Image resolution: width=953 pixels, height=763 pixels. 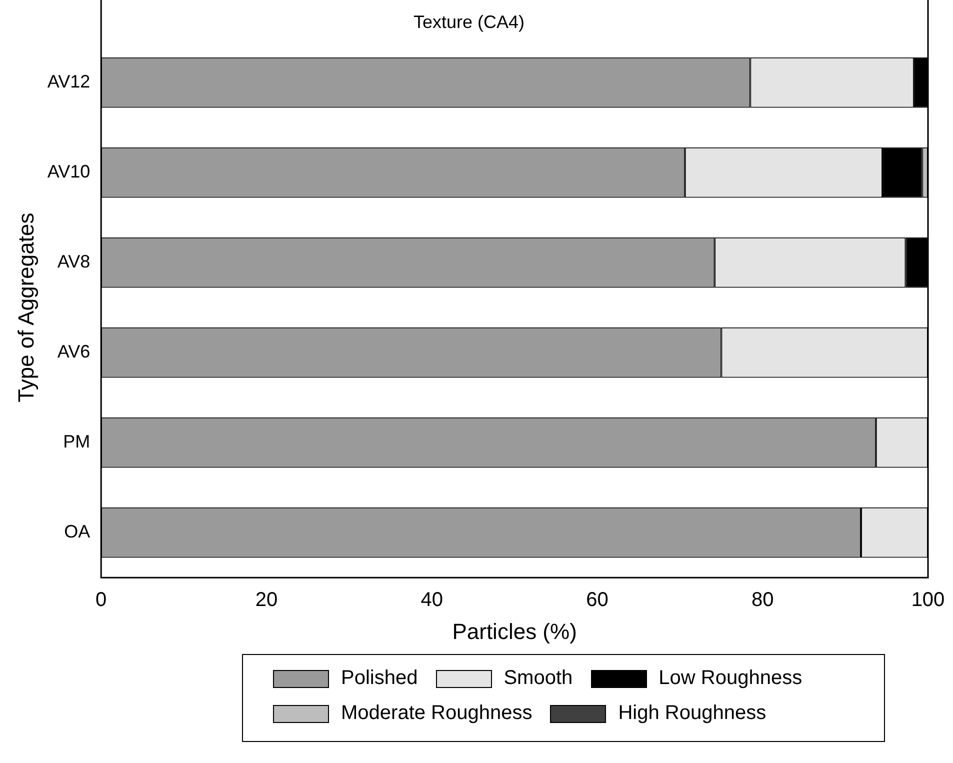 What do you see at coordinates (25, 307) in the screenshot?
I see `y-axis-title: Type of Aggregates` at bounding box center [25, 307].